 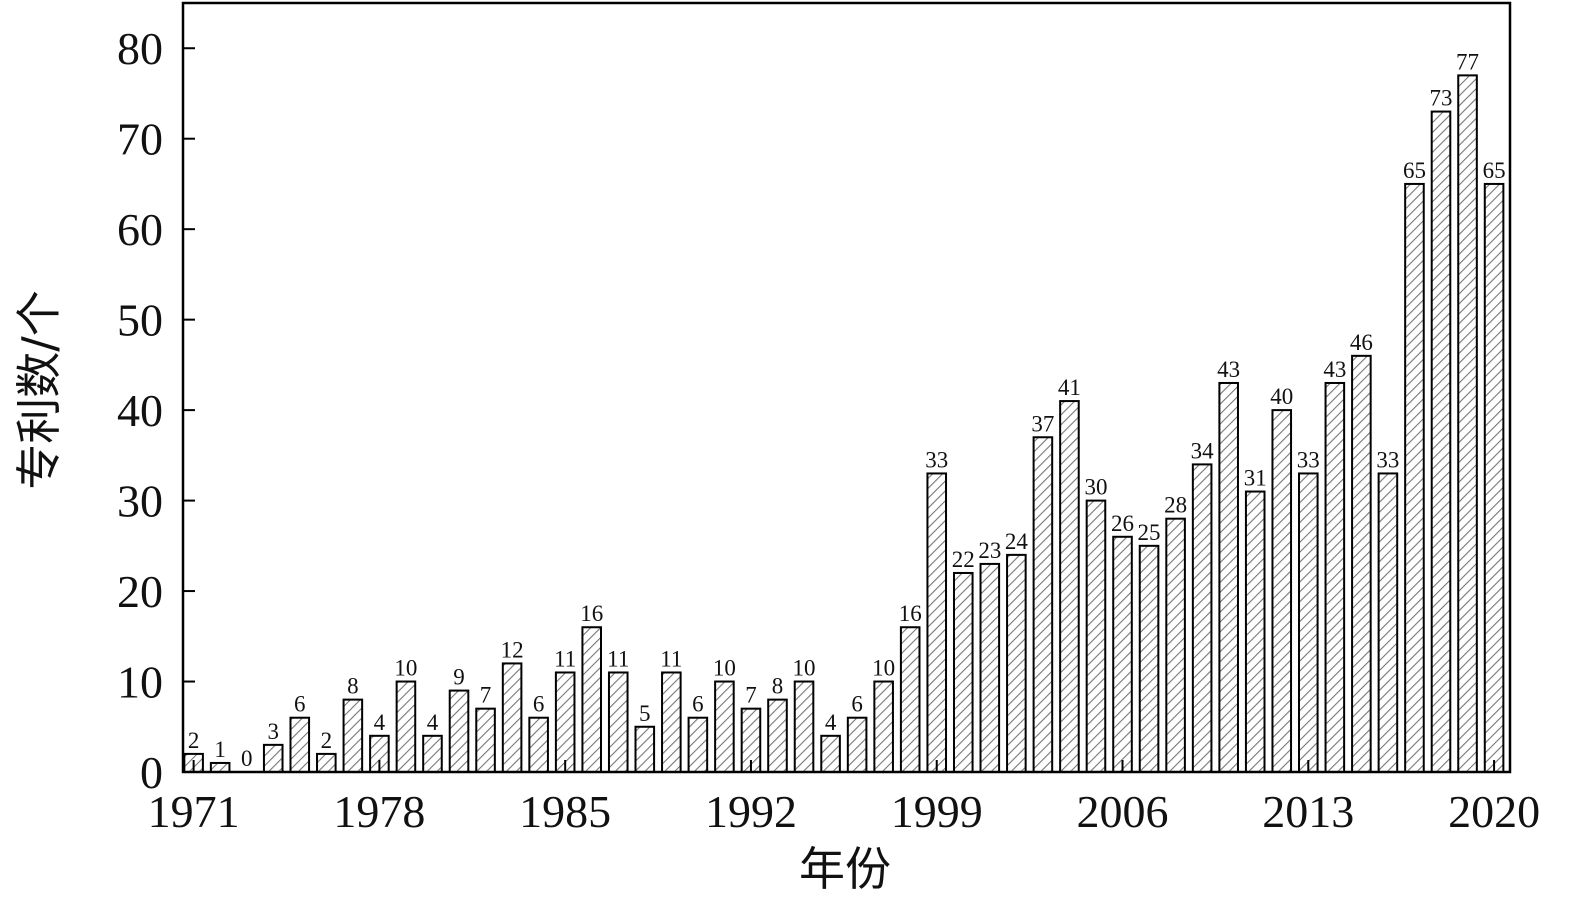 I want to click on value-label: 28, so click(x=1175, y=505).